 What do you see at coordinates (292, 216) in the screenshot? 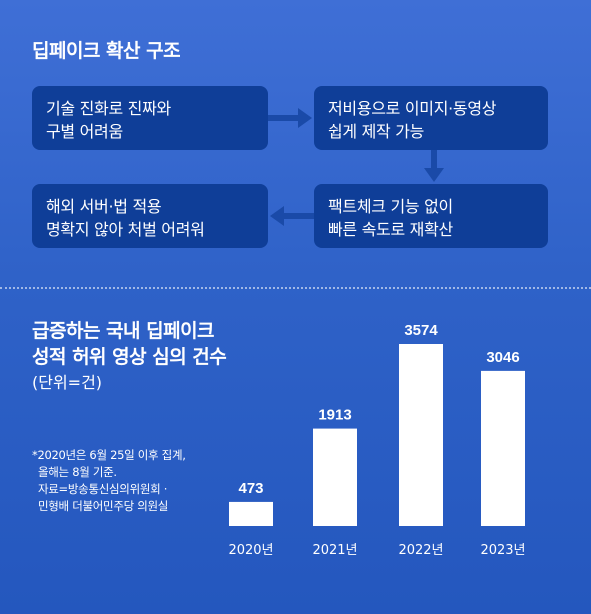
I see `arrow-left-icon` at bounding box center [292, 216].